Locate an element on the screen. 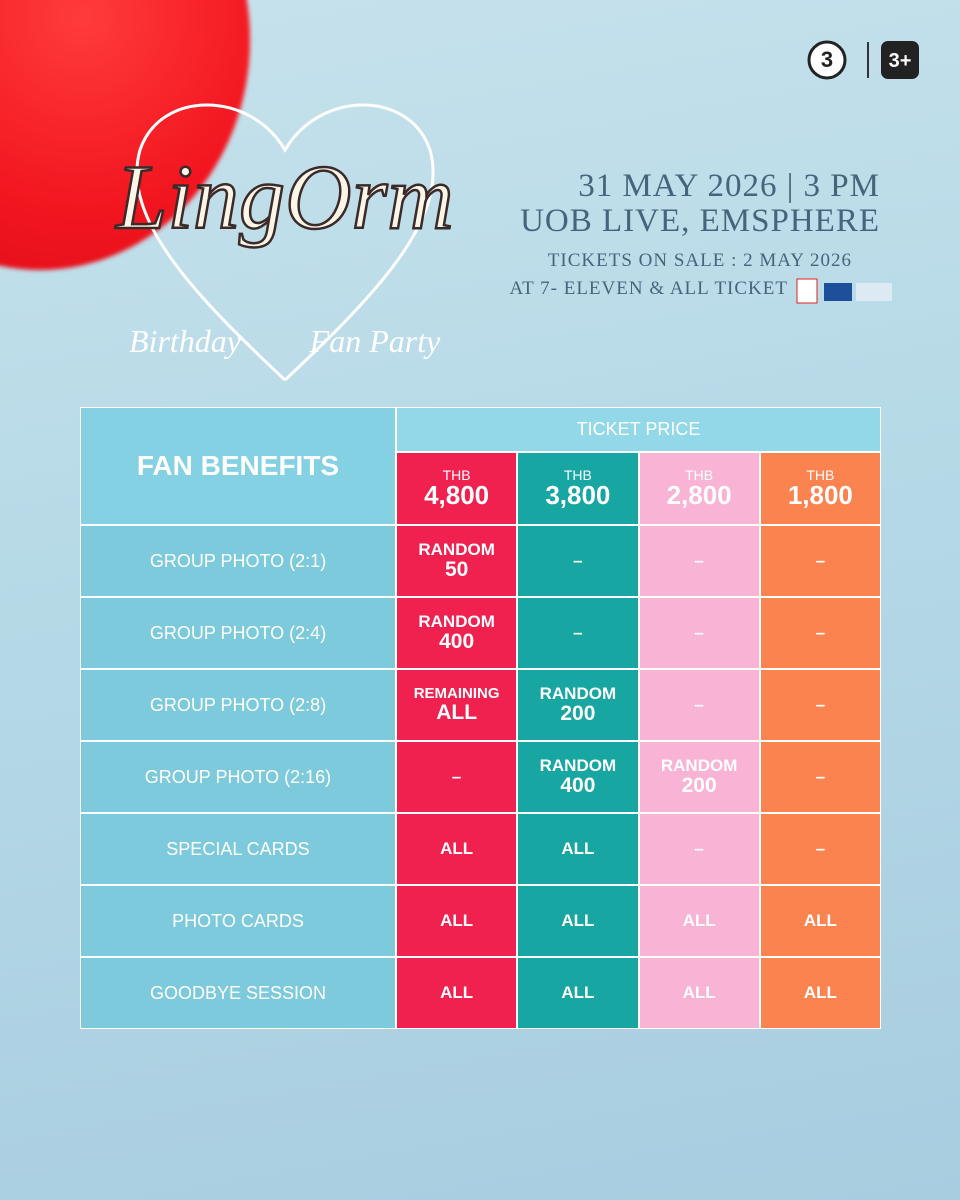 The height and width of the screenshot is (1200, 960). logo-title: LingOrm is located at coordinates (283, 197).